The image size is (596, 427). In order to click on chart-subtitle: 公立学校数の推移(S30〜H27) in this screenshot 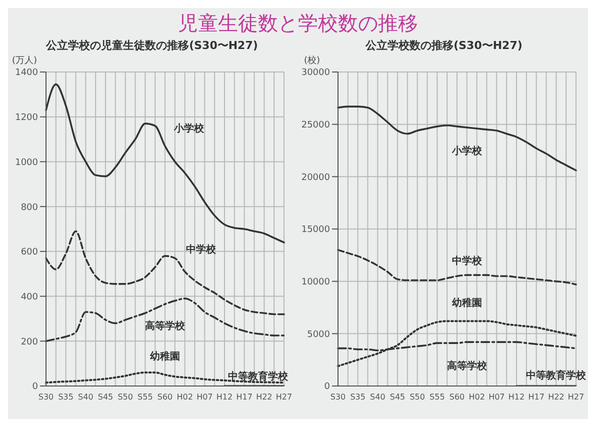, I will do `click(444, 46)`.